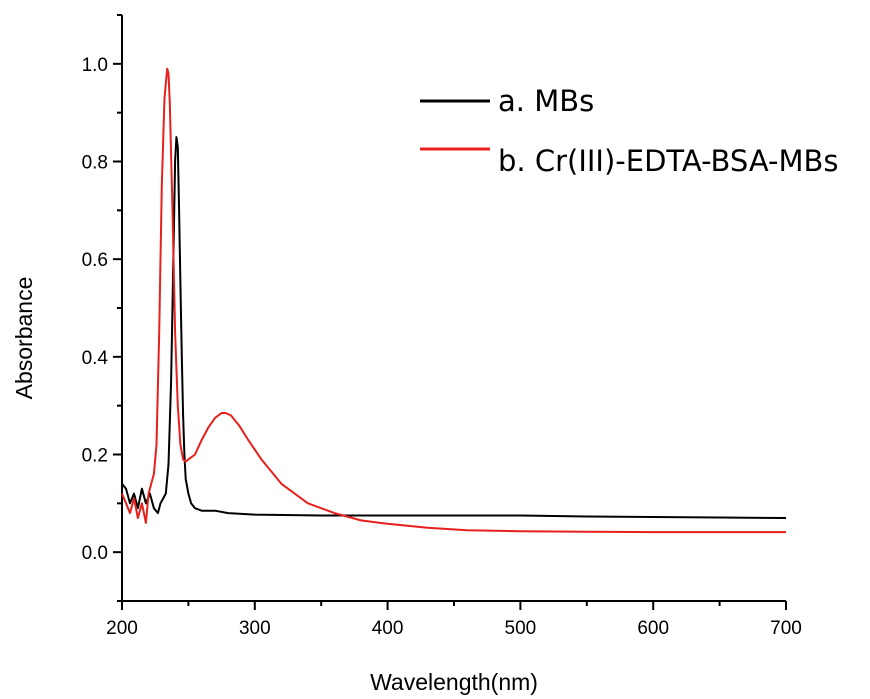 This screenshot has height=699, width=870. What do you see at coordinates (668, 161) in the screenshot?
I see `legend-label-cr-edta-bsa-mbs: b. Cr(III)-EDTA-BSA-MBs` at bounding box center [668, 161].